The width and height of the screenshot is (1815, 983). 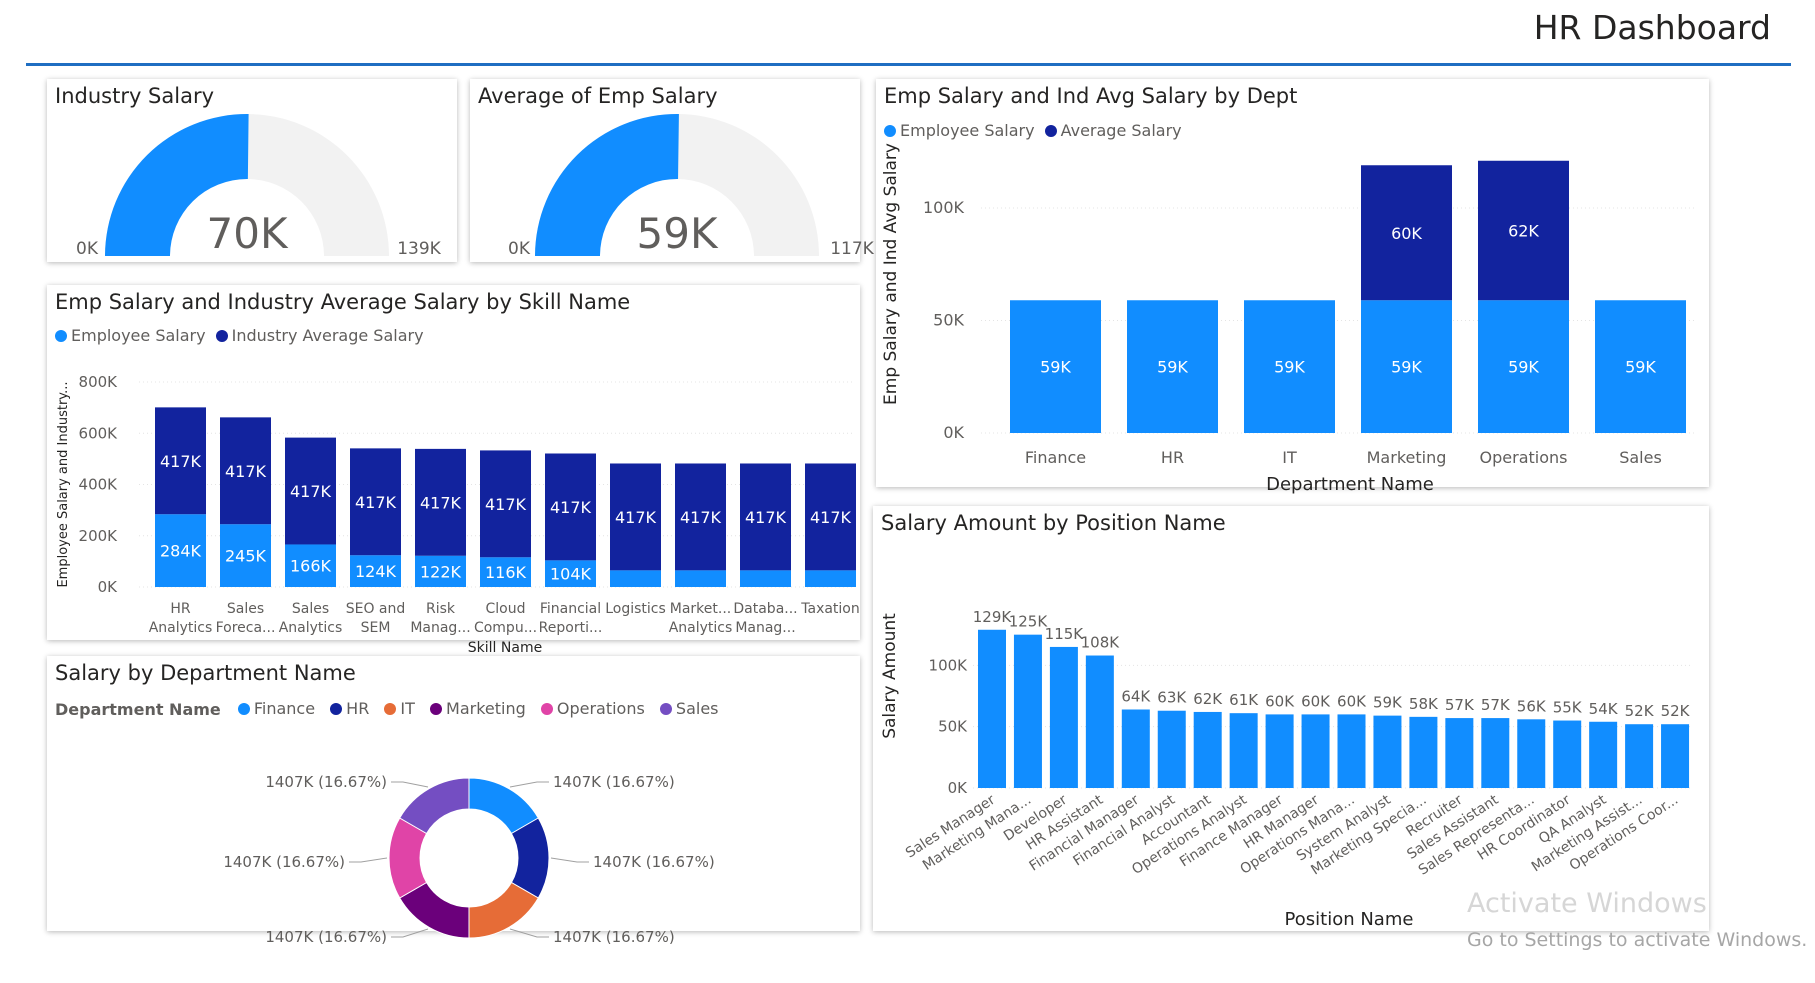 I want to click on industry-salary-title: Industry Salary, so click(x=135, y=96).